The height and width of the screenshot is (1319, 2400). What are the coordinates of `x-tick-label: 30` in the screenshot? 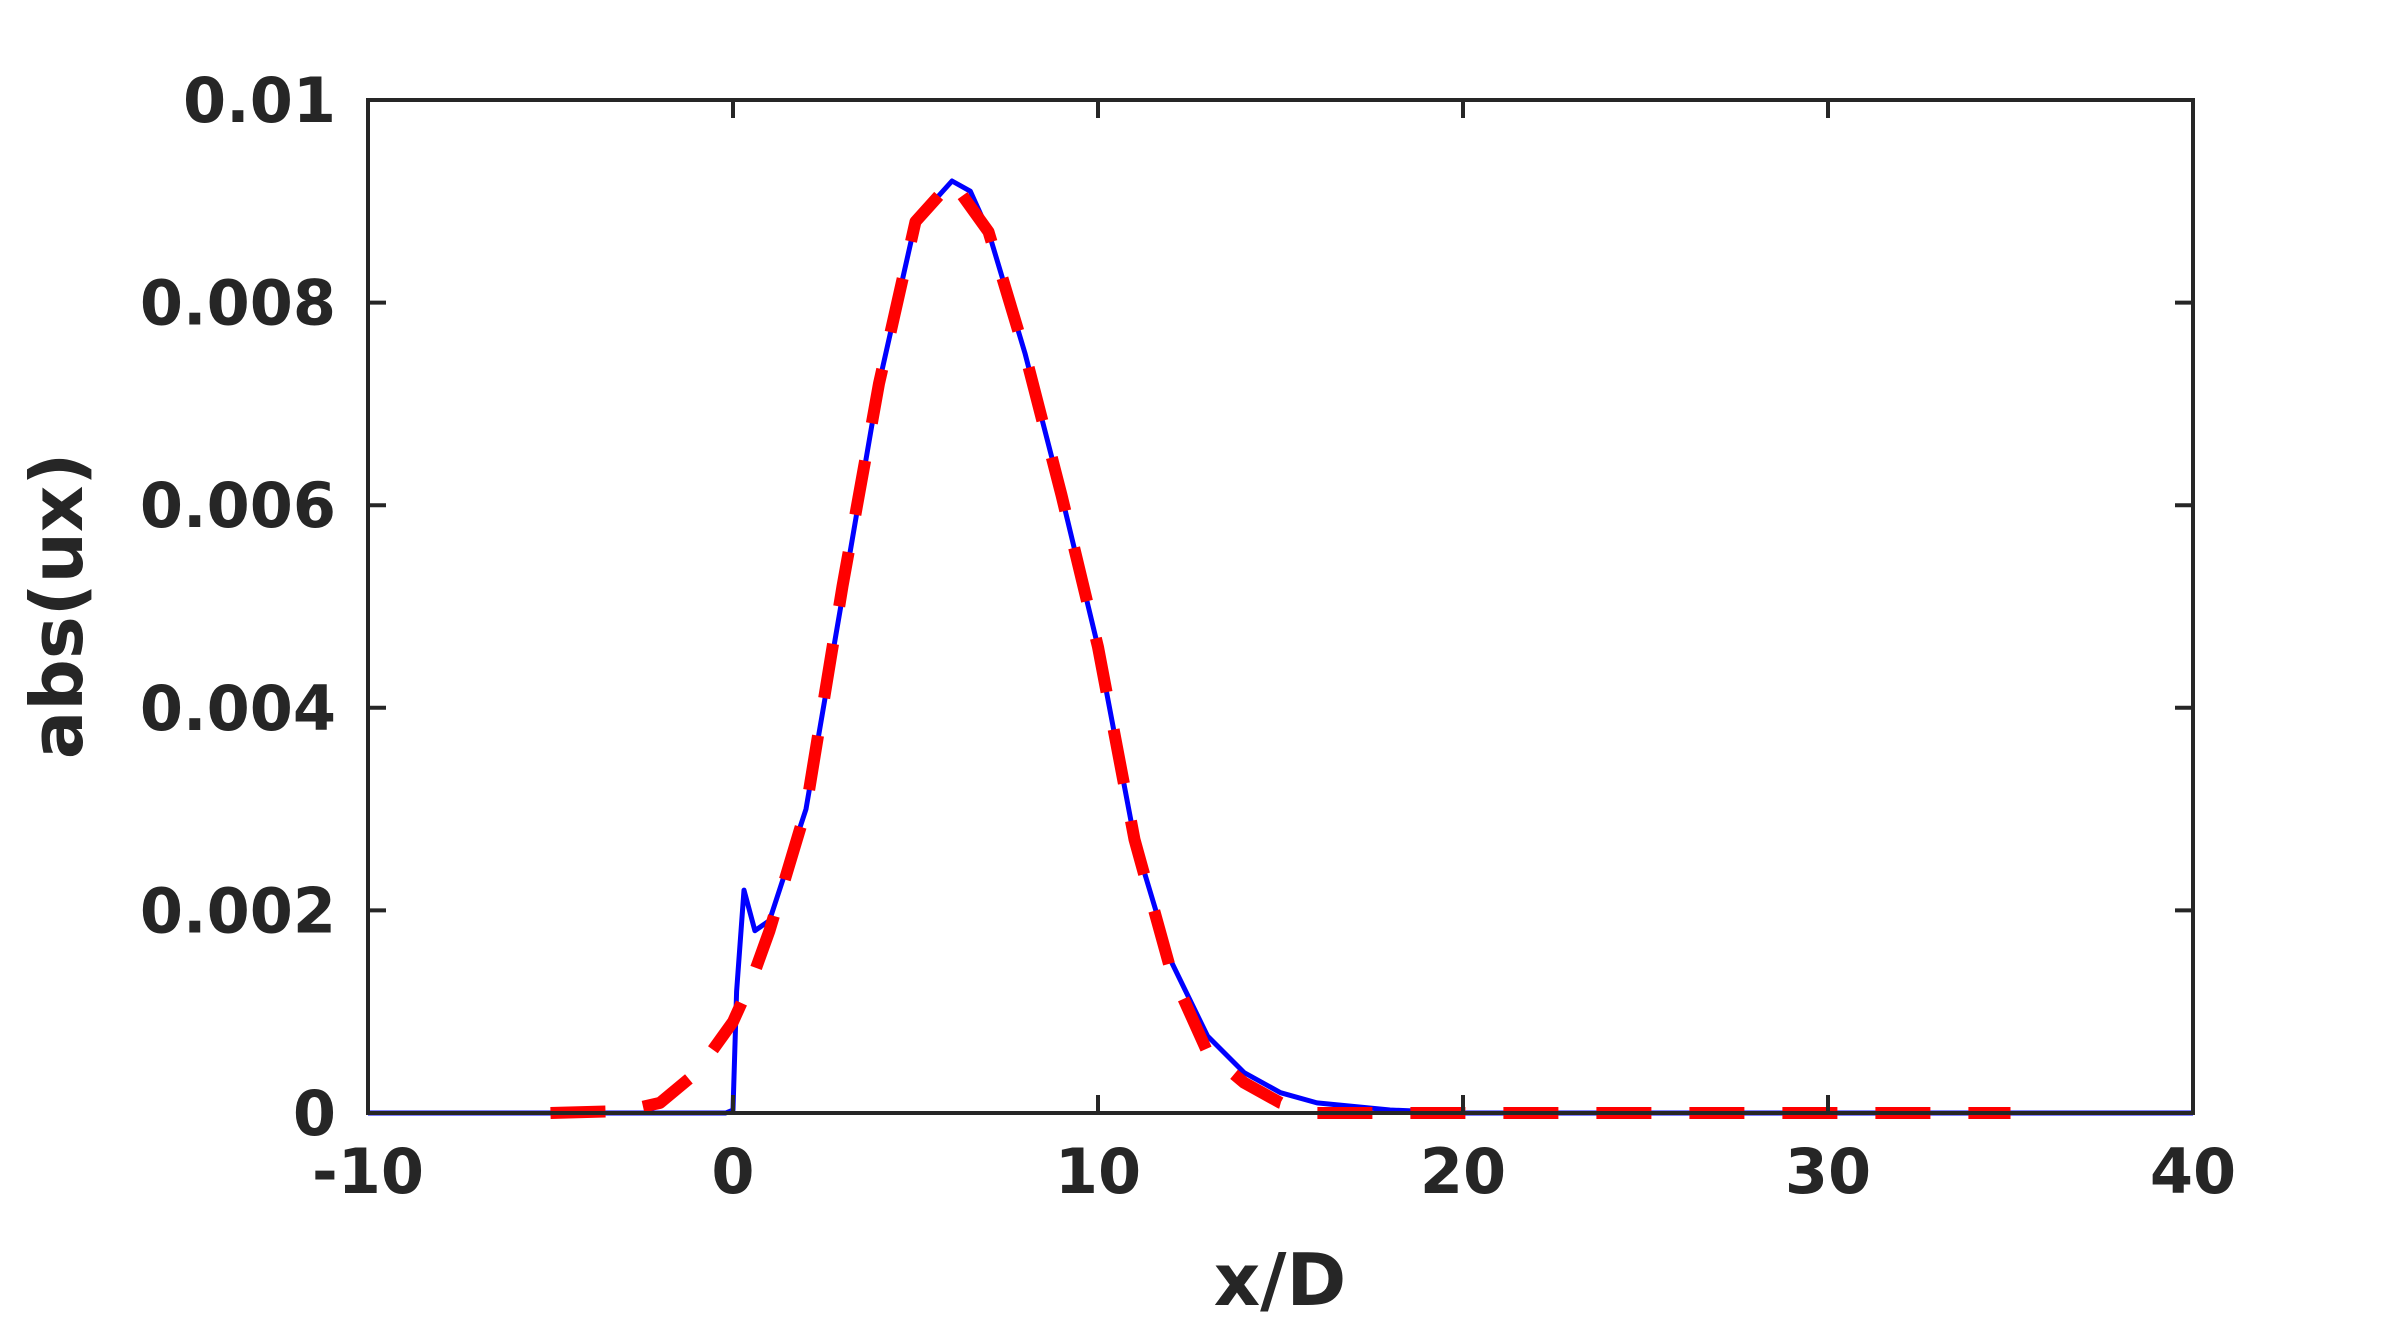 It's located at (1828, 1171).